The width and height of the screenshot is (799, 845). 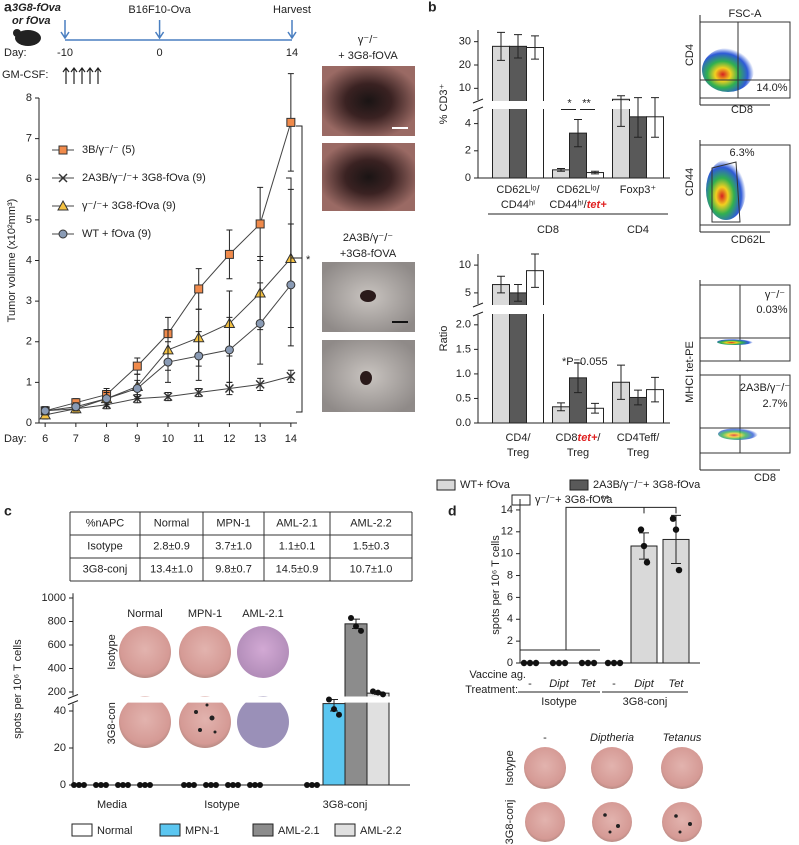 I want to click on well-column: -, so click(x=545, y=738).